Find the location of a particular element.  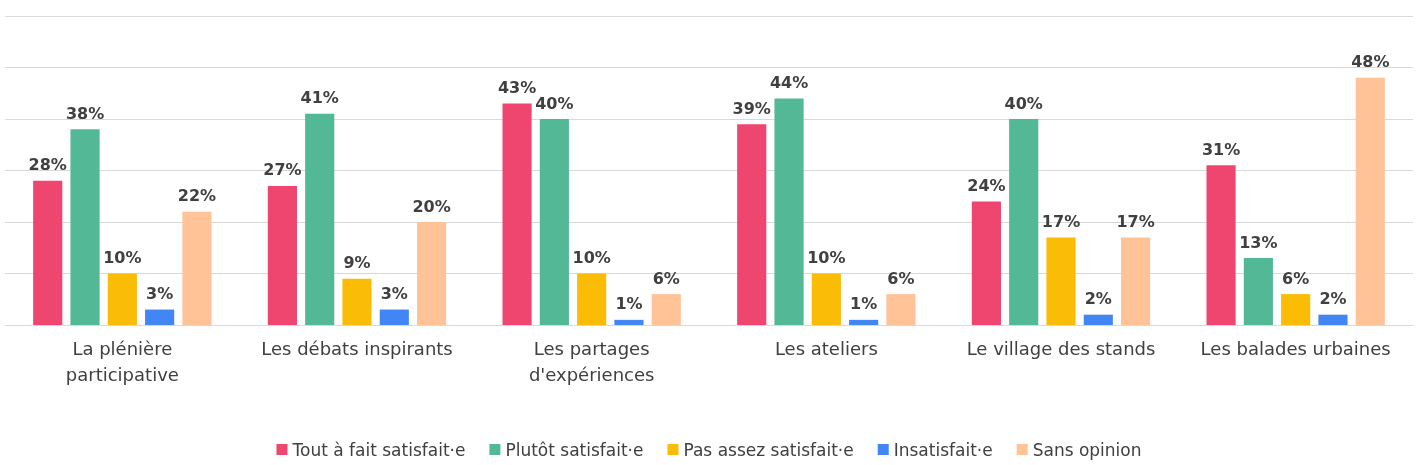

data-label: 24% is located at coordinates (986, 185).